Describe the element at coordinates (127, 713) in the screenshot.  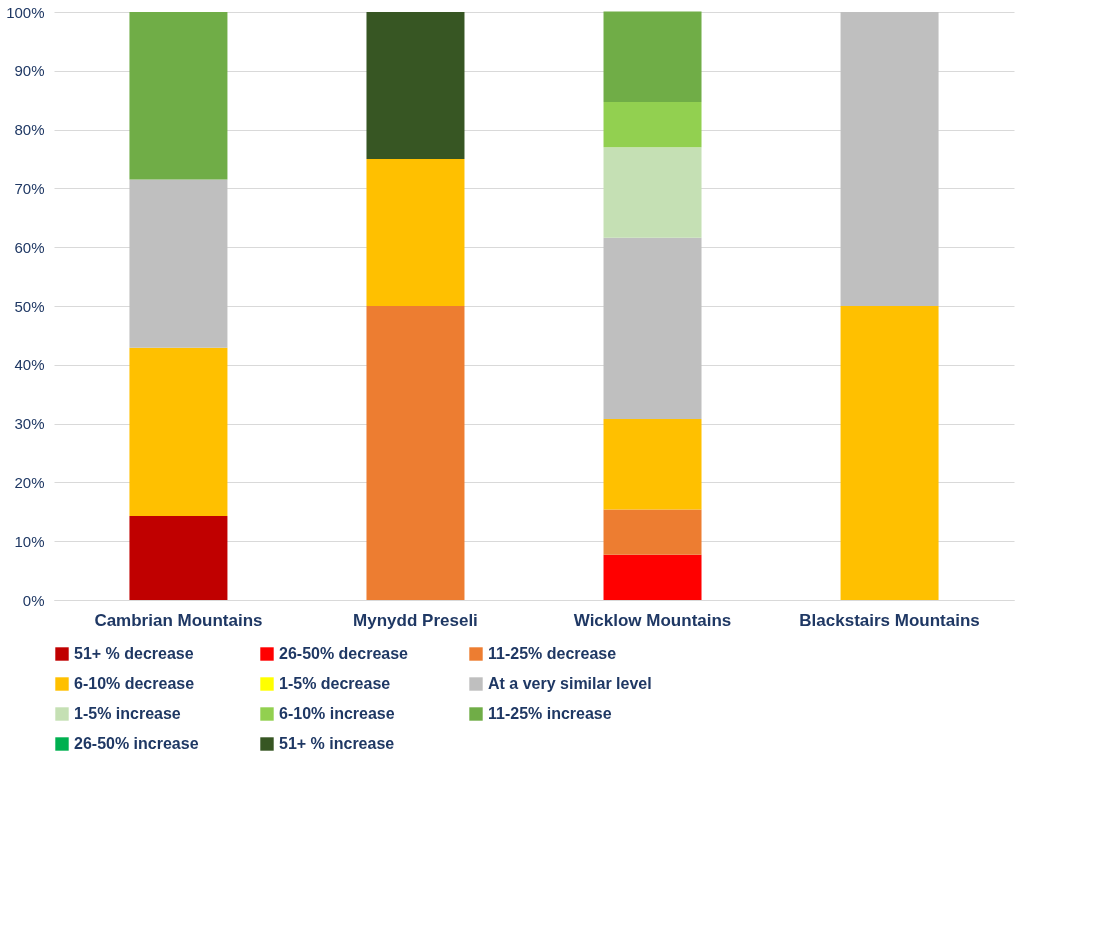
I see `legend-label: 1-5% increase` at that location.